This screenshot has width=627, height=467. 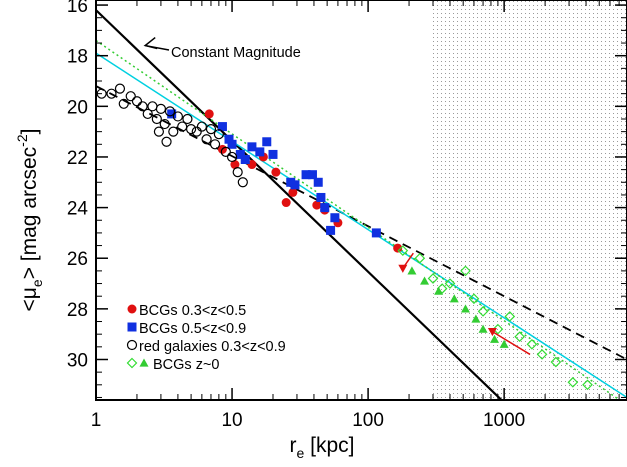 I want to click on annotation-arrowhead, so click(x=150, y=43).